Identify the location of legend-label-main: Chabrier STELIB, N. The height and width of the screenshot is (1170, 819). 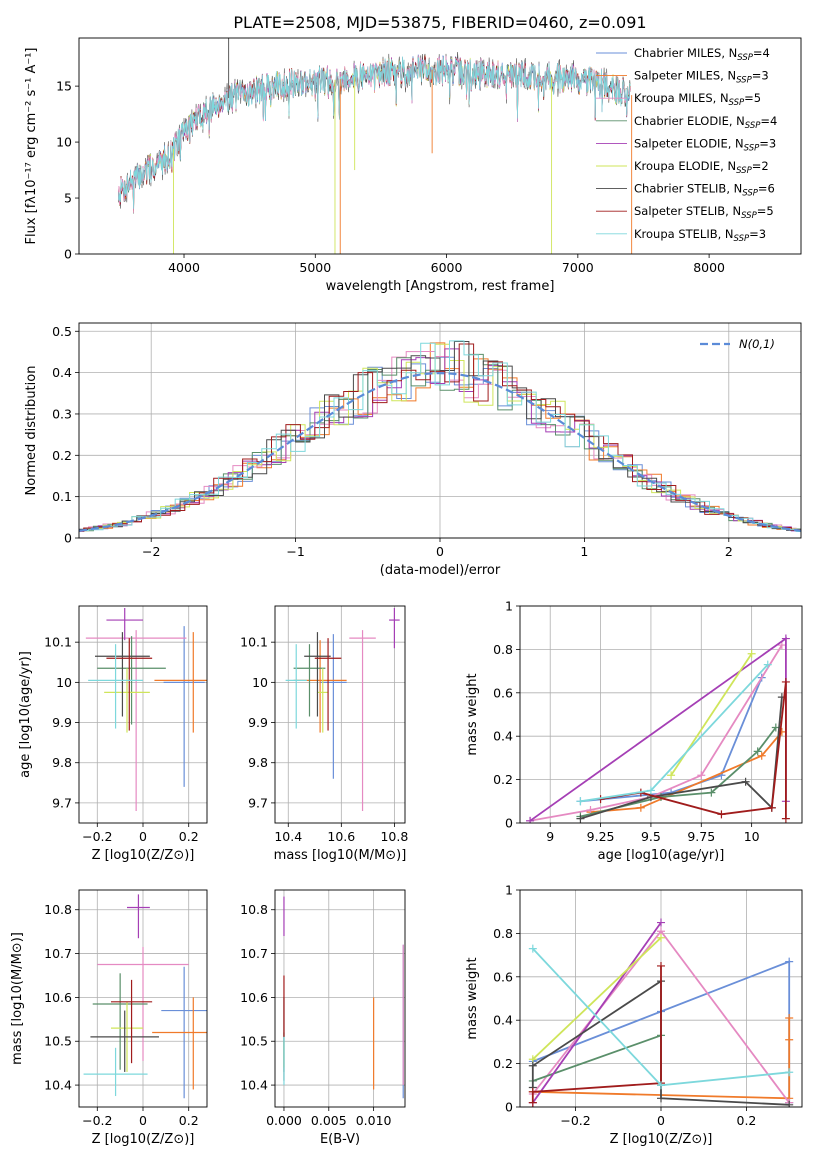
(688, 189).